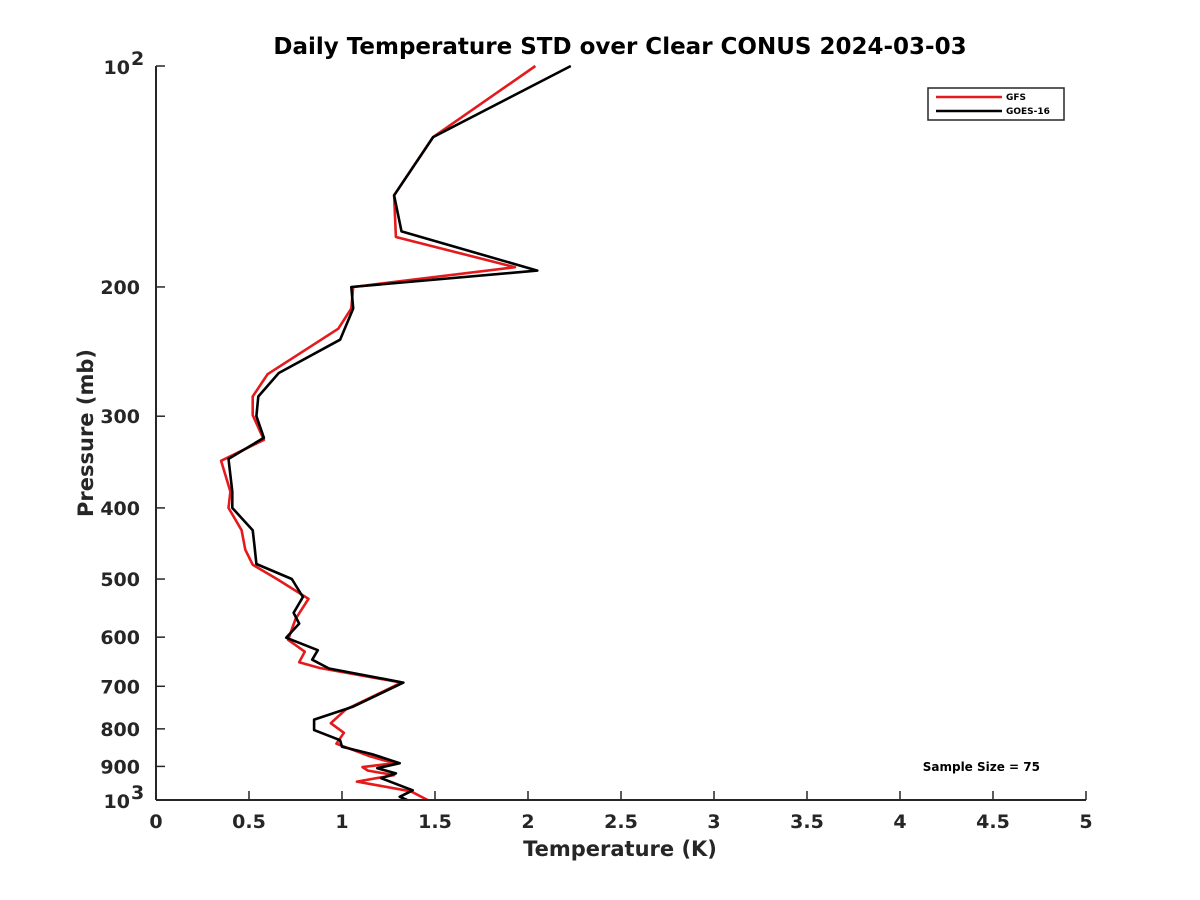  I want to click on legend: GFS GOES-16, so click(996, 104).